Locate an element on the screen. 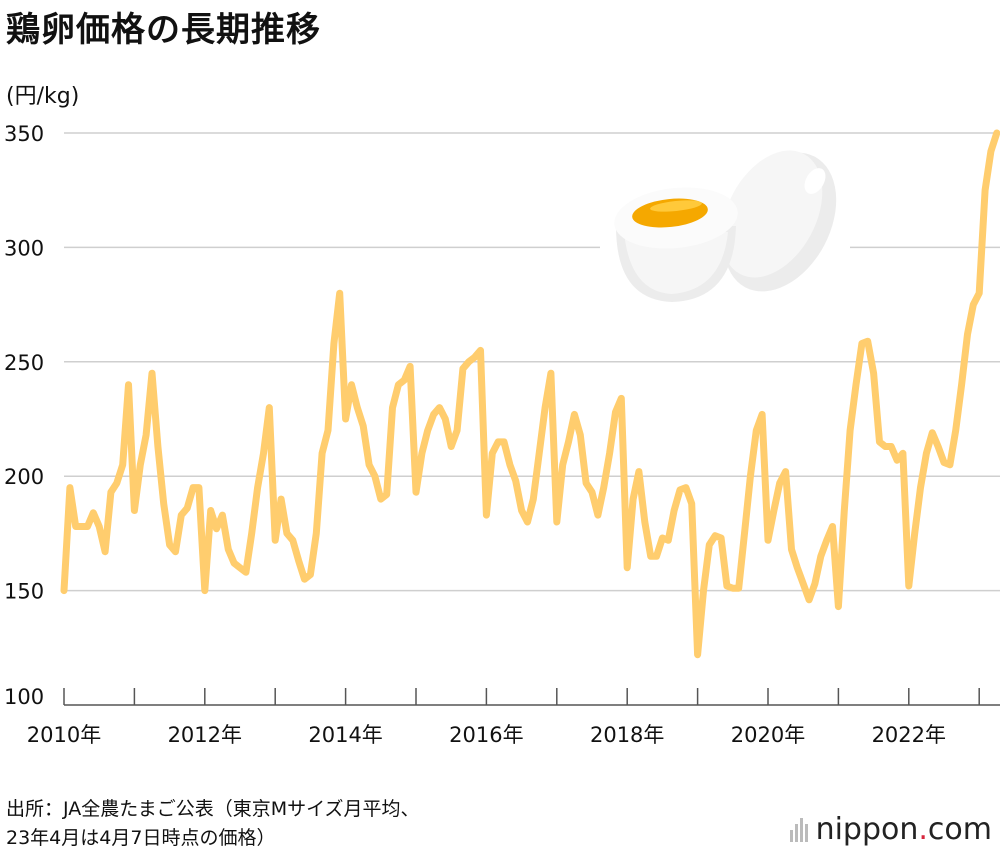  y-tick-label-200: 200 is located at coordinates (24, 477).